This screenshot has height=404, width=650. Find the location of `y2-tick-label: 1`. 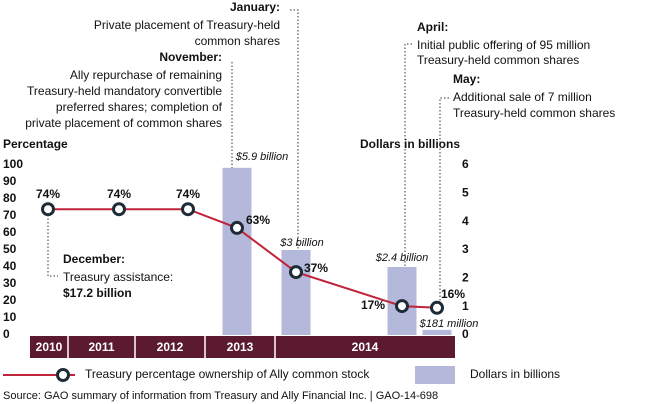

y2-tick-label: 1 is located at coordinates (465, 306).